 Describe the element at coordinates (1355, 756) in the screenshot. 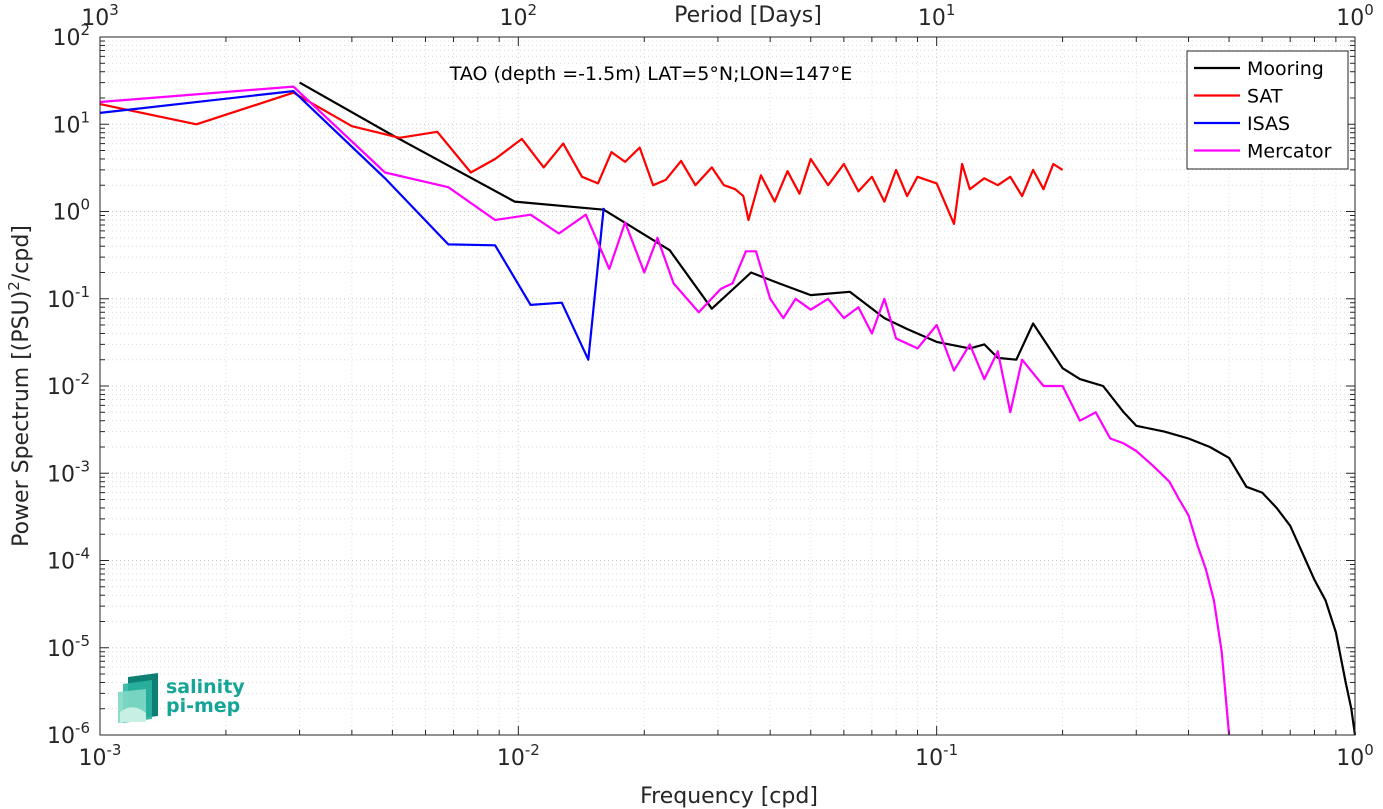

I see `x-tick-label: 10⁰` at that location.